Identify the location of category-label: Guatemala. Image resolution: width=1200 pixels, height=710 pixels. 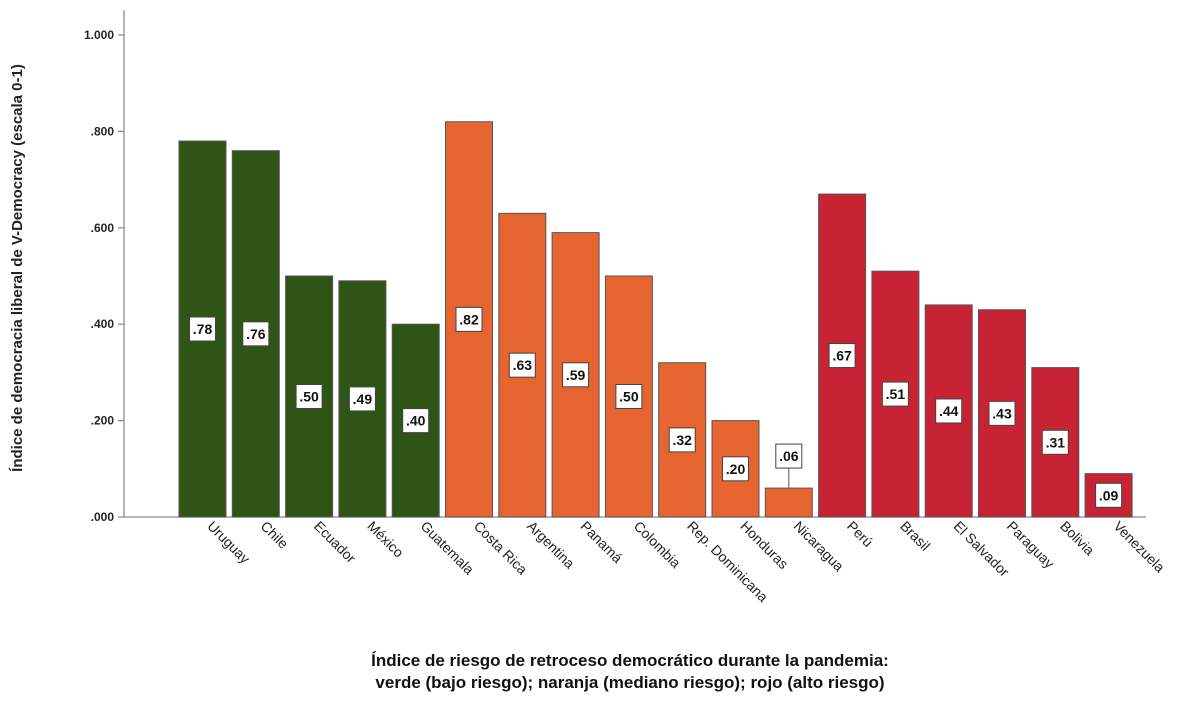
(448, 548).